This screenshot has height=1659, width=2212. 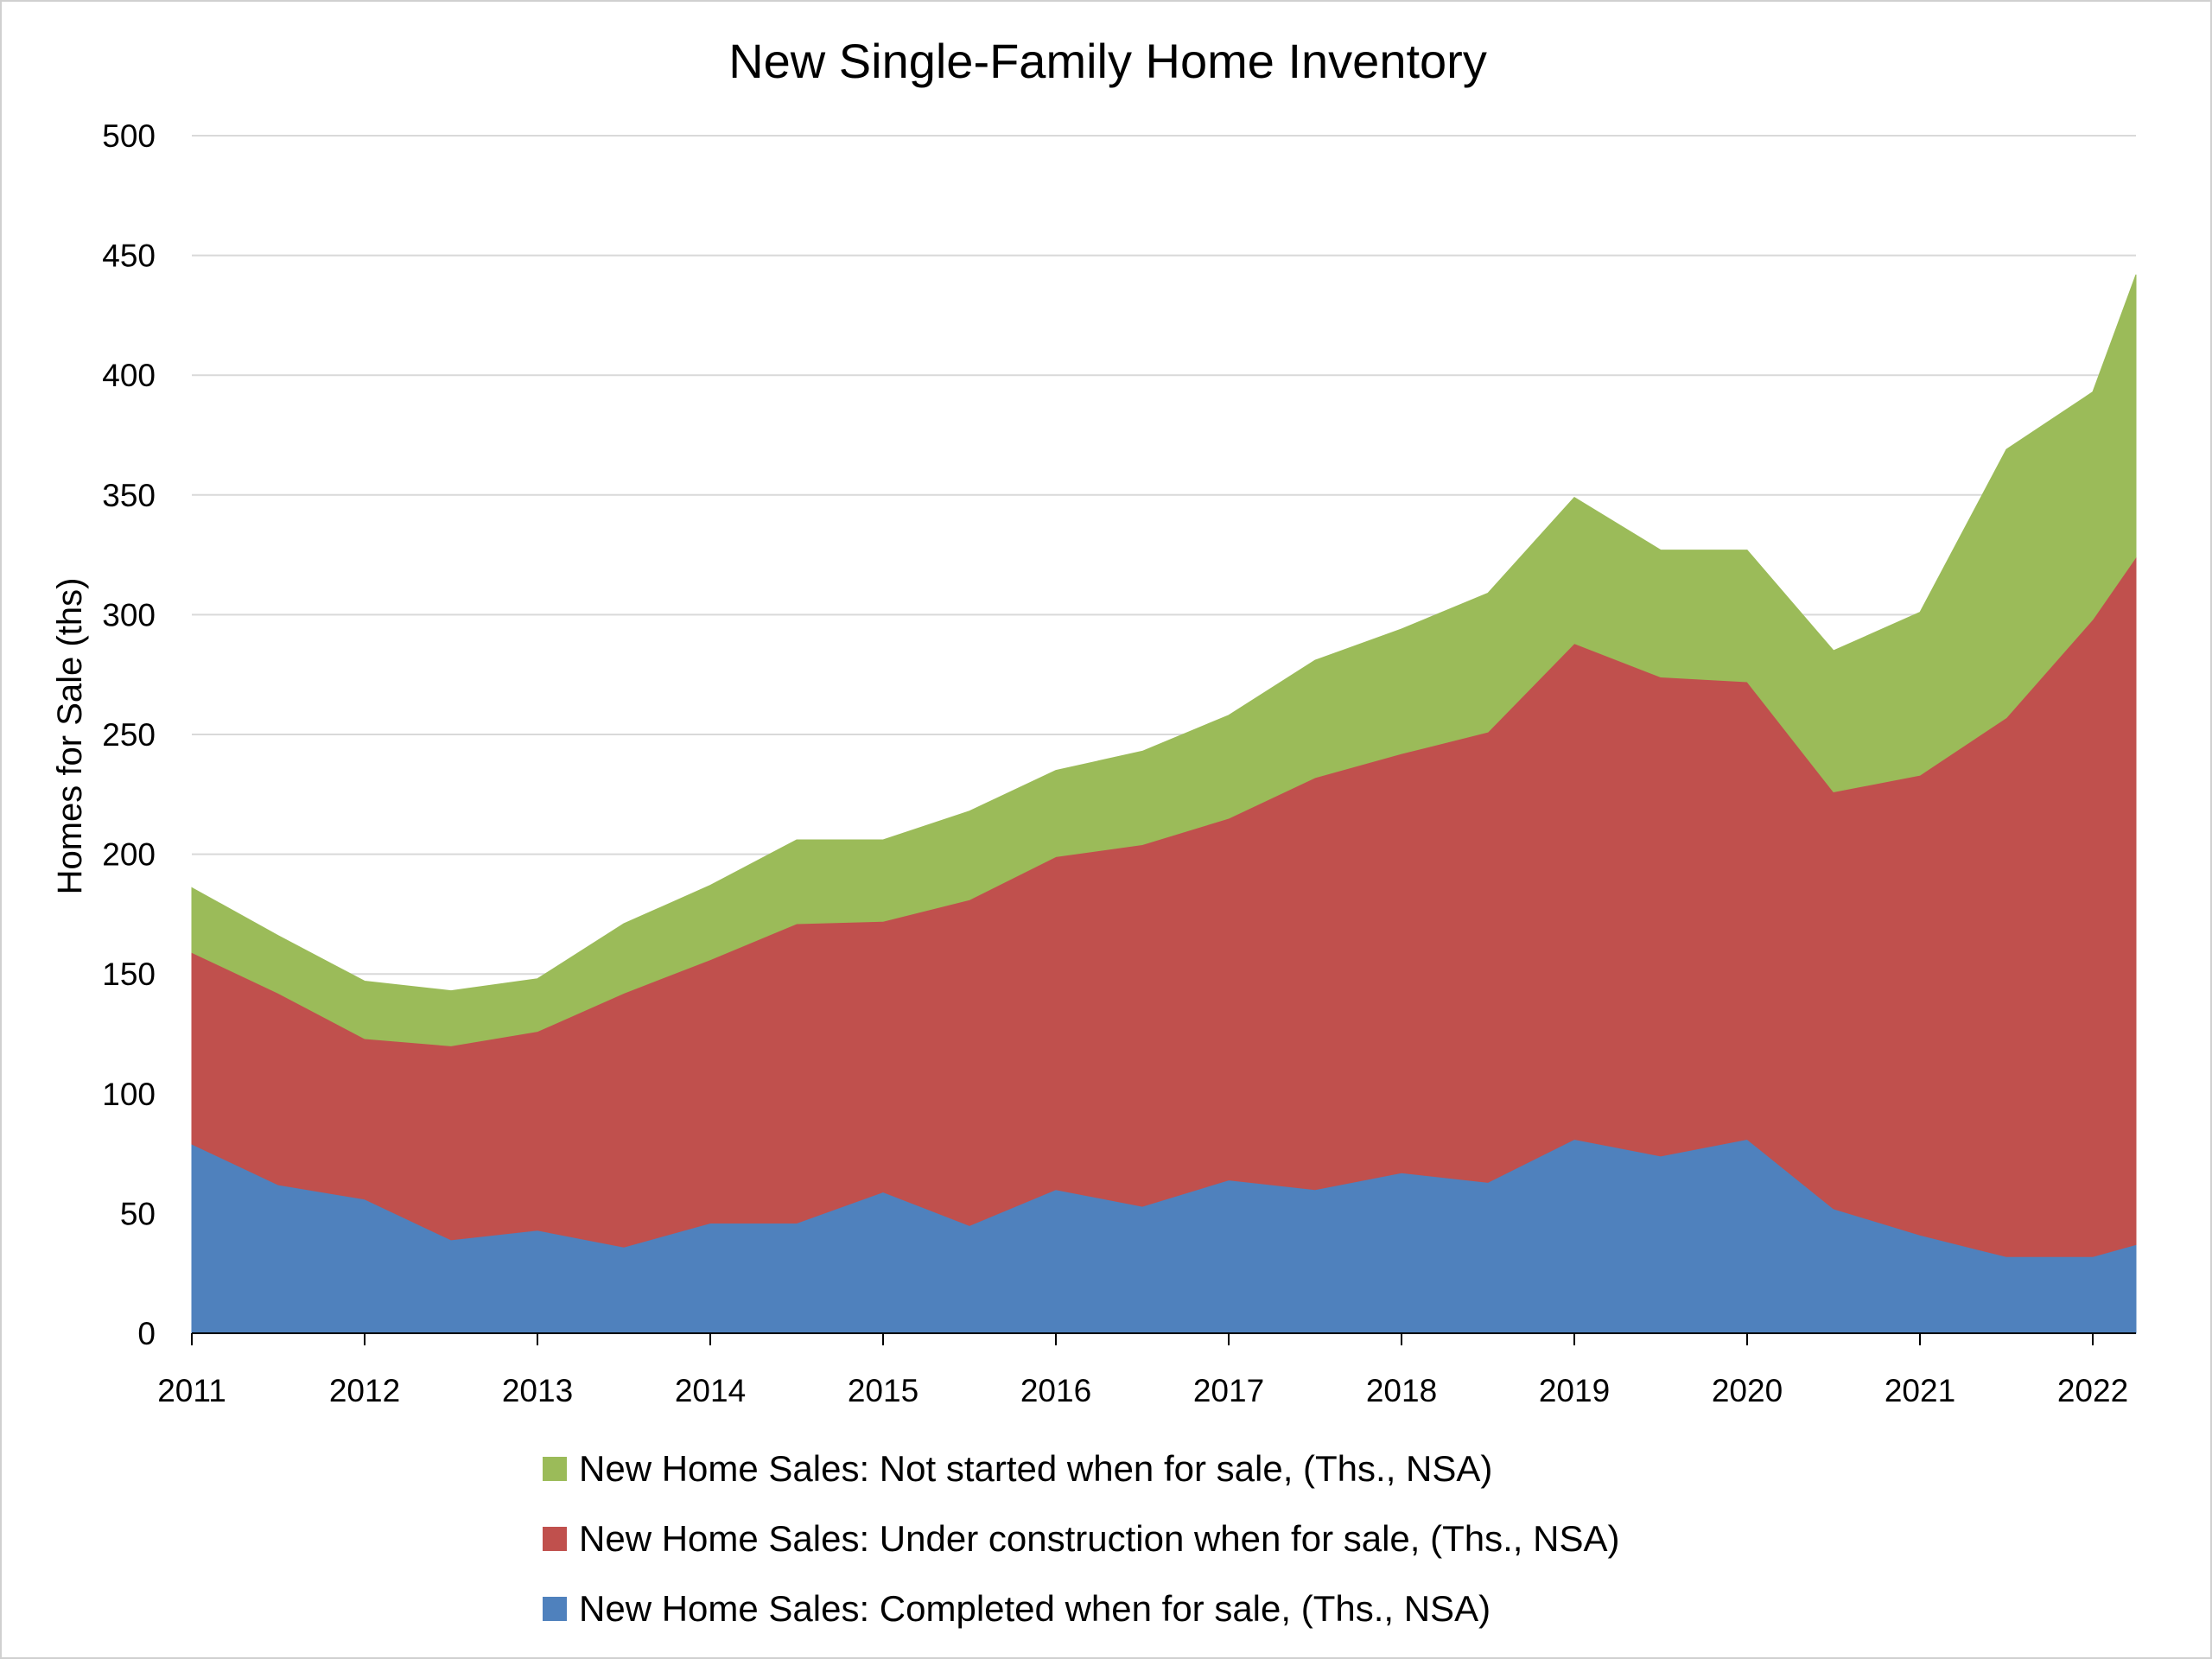 What do you see at coordinates (129, 614) in the screenshot?
I see `y-tick-label: 300` at bounding box center [129, 614].